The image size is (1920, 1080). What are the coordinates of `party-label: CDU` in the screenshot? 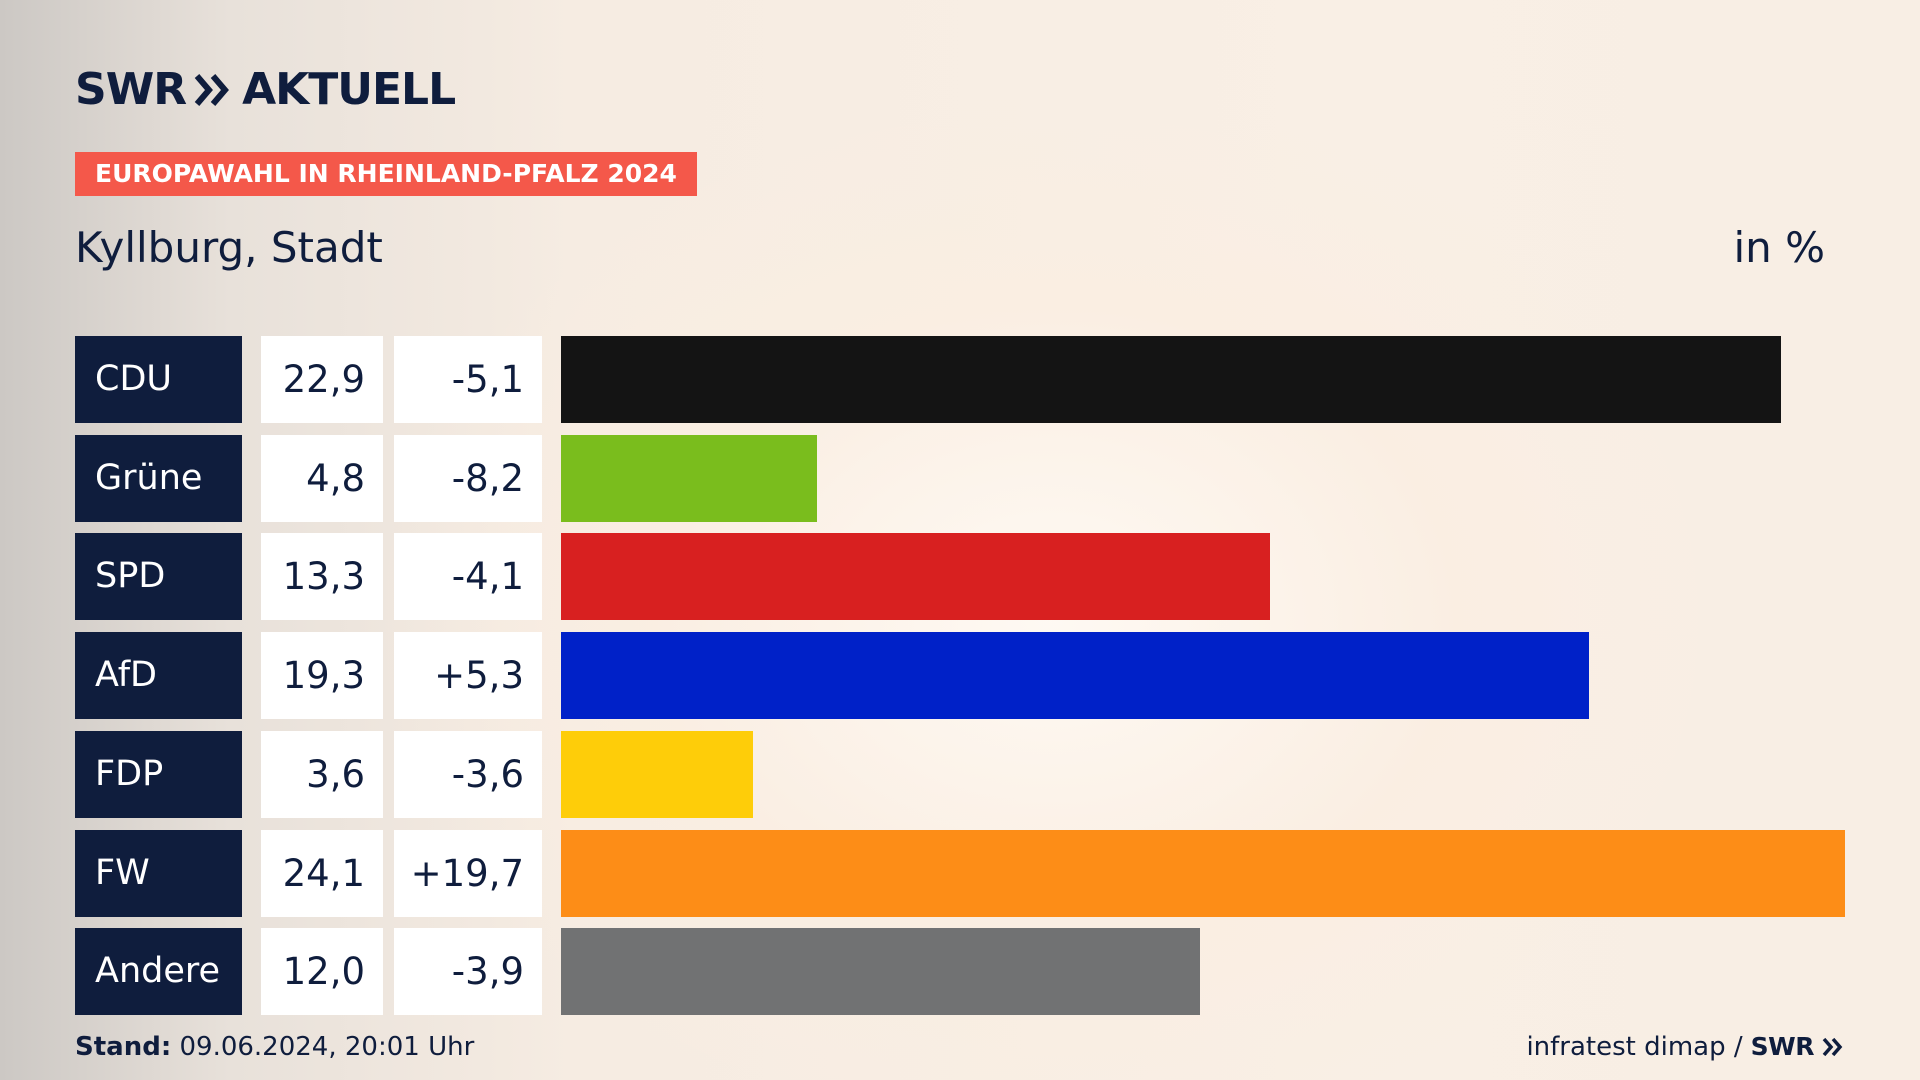 It's located at (158, 379).